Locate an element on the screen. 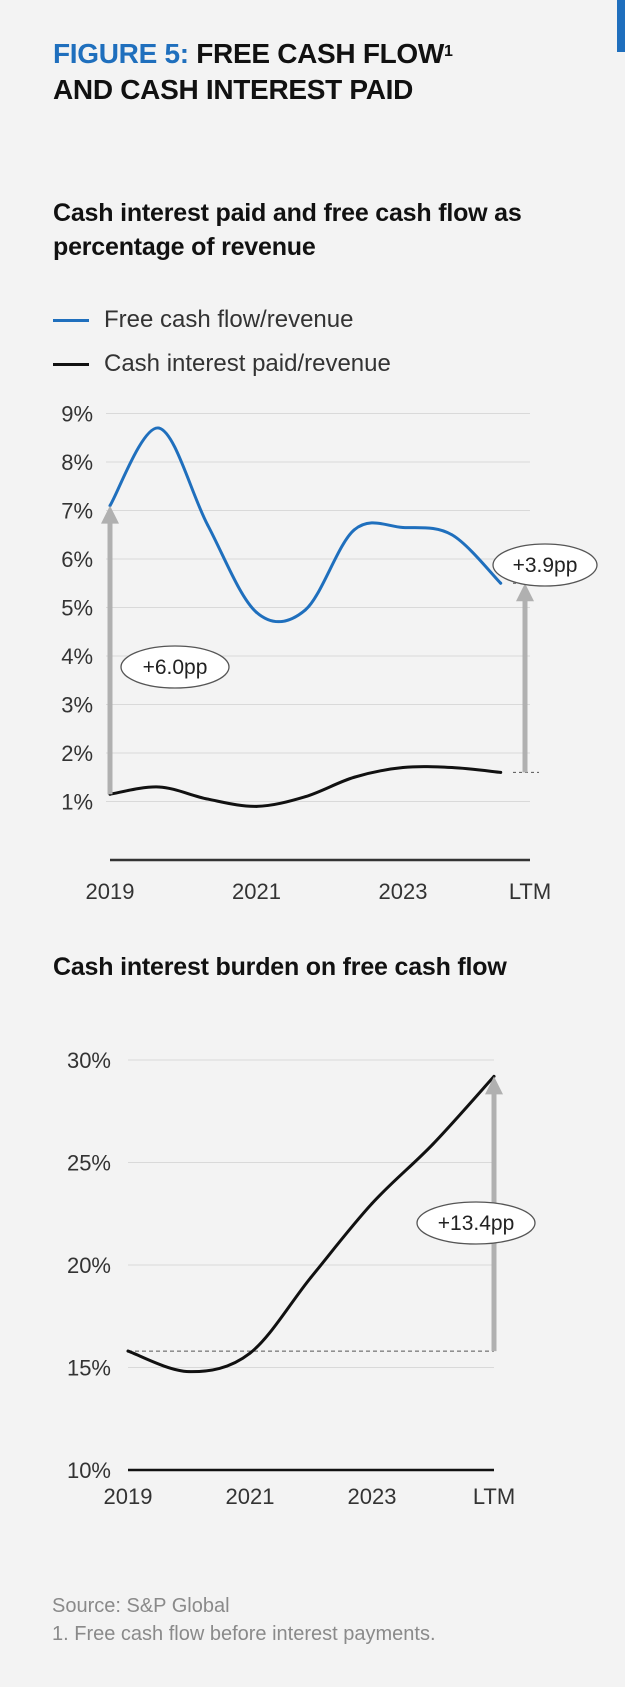 The width and height of the screenshot is (625, 1687). chart2-y-tick: 10% is located at coordinates (89, 1470).